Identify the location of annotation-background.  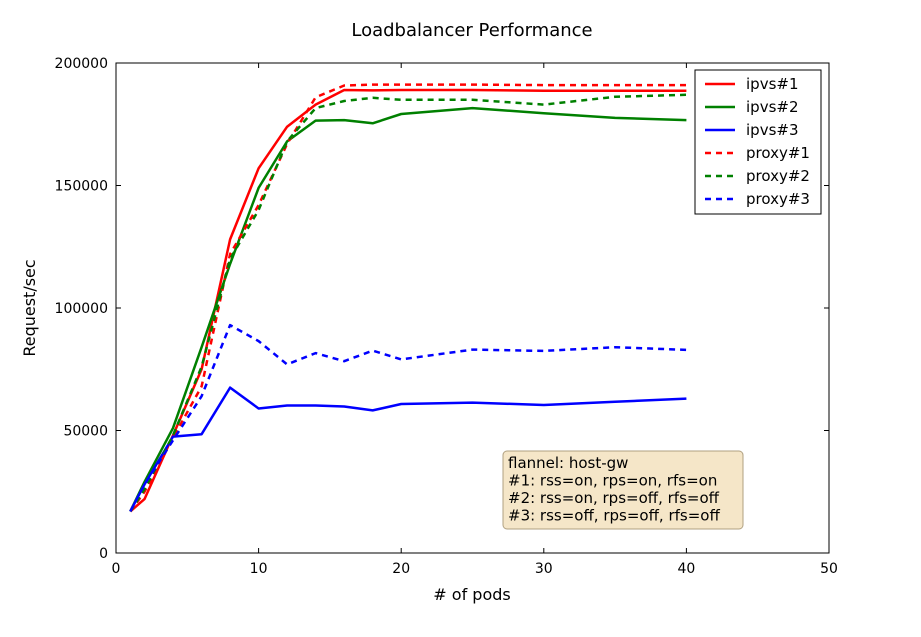
(623, 490).